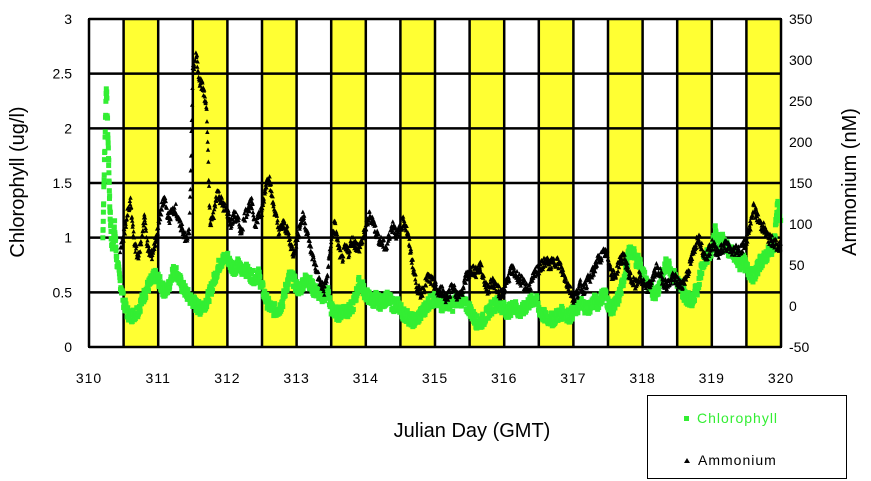  I want to click on right-tick-label: 250, so click(801, 101).